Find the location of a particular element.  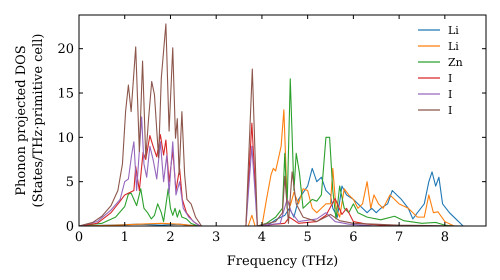

legend-label: Zn is located at coordinates (455, 62).